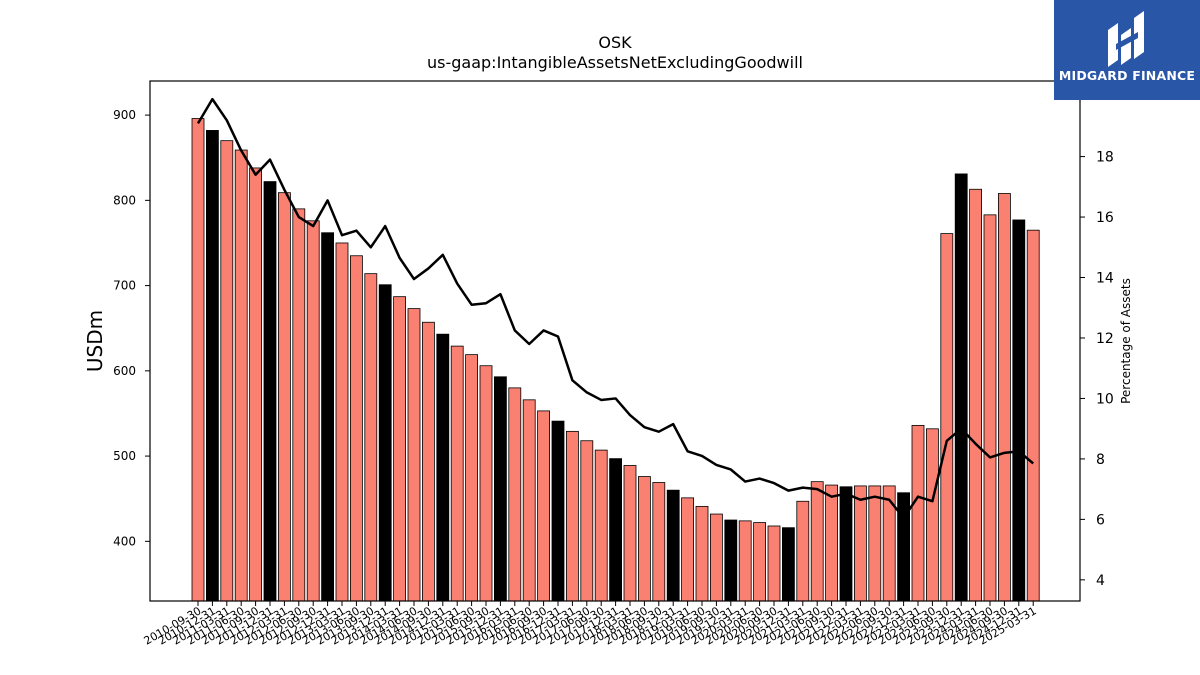  What do you see at coordinates (1126, 39) in the screenshot?
I see `midgard-logo-icon` at bounding box center [1126, 39].